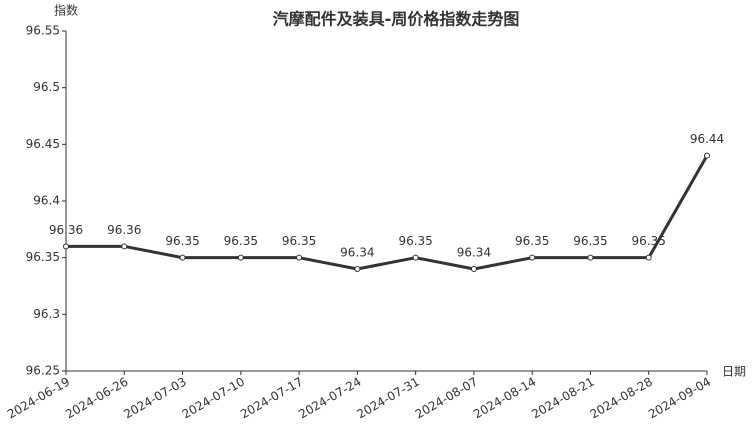  What do you see at coordinates (396, 19) in the screenshot?
I see `chart-title: 汽摩配件及装具-周价格指数走势图` at bounding box center [396, 19].